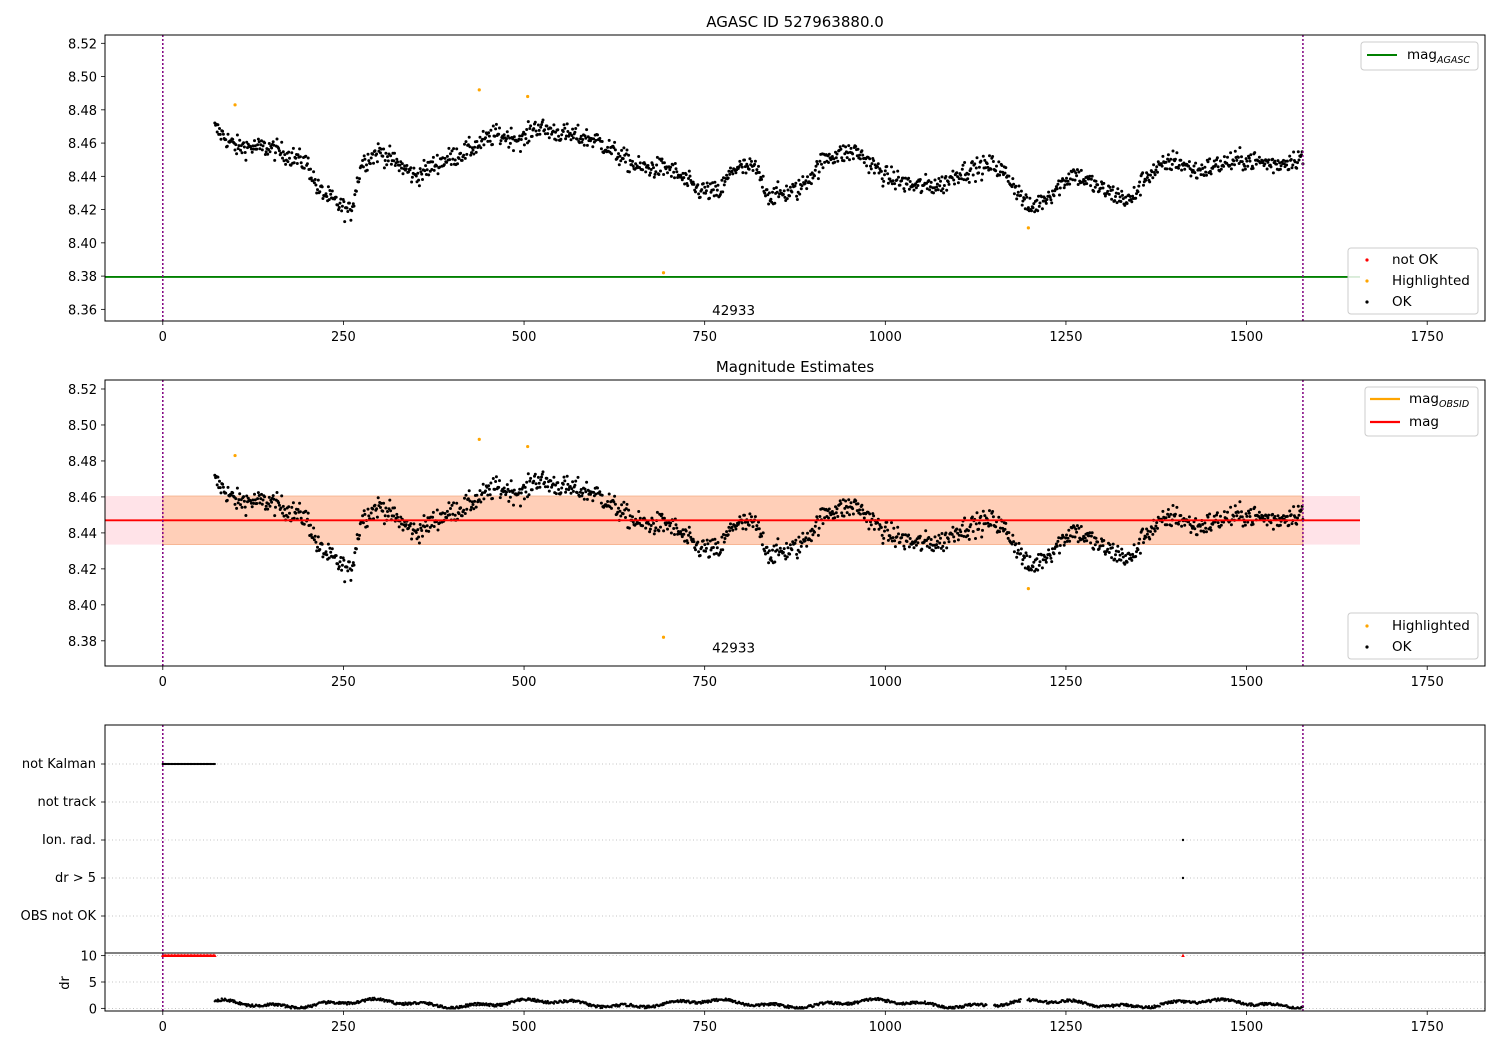 The image size is (1500, 1050). What do you see at coordinates (59, 916) in the screenshot?
I see `flag-label-obs-not-ok: OBS not OK` at bounding box center [59, 916].